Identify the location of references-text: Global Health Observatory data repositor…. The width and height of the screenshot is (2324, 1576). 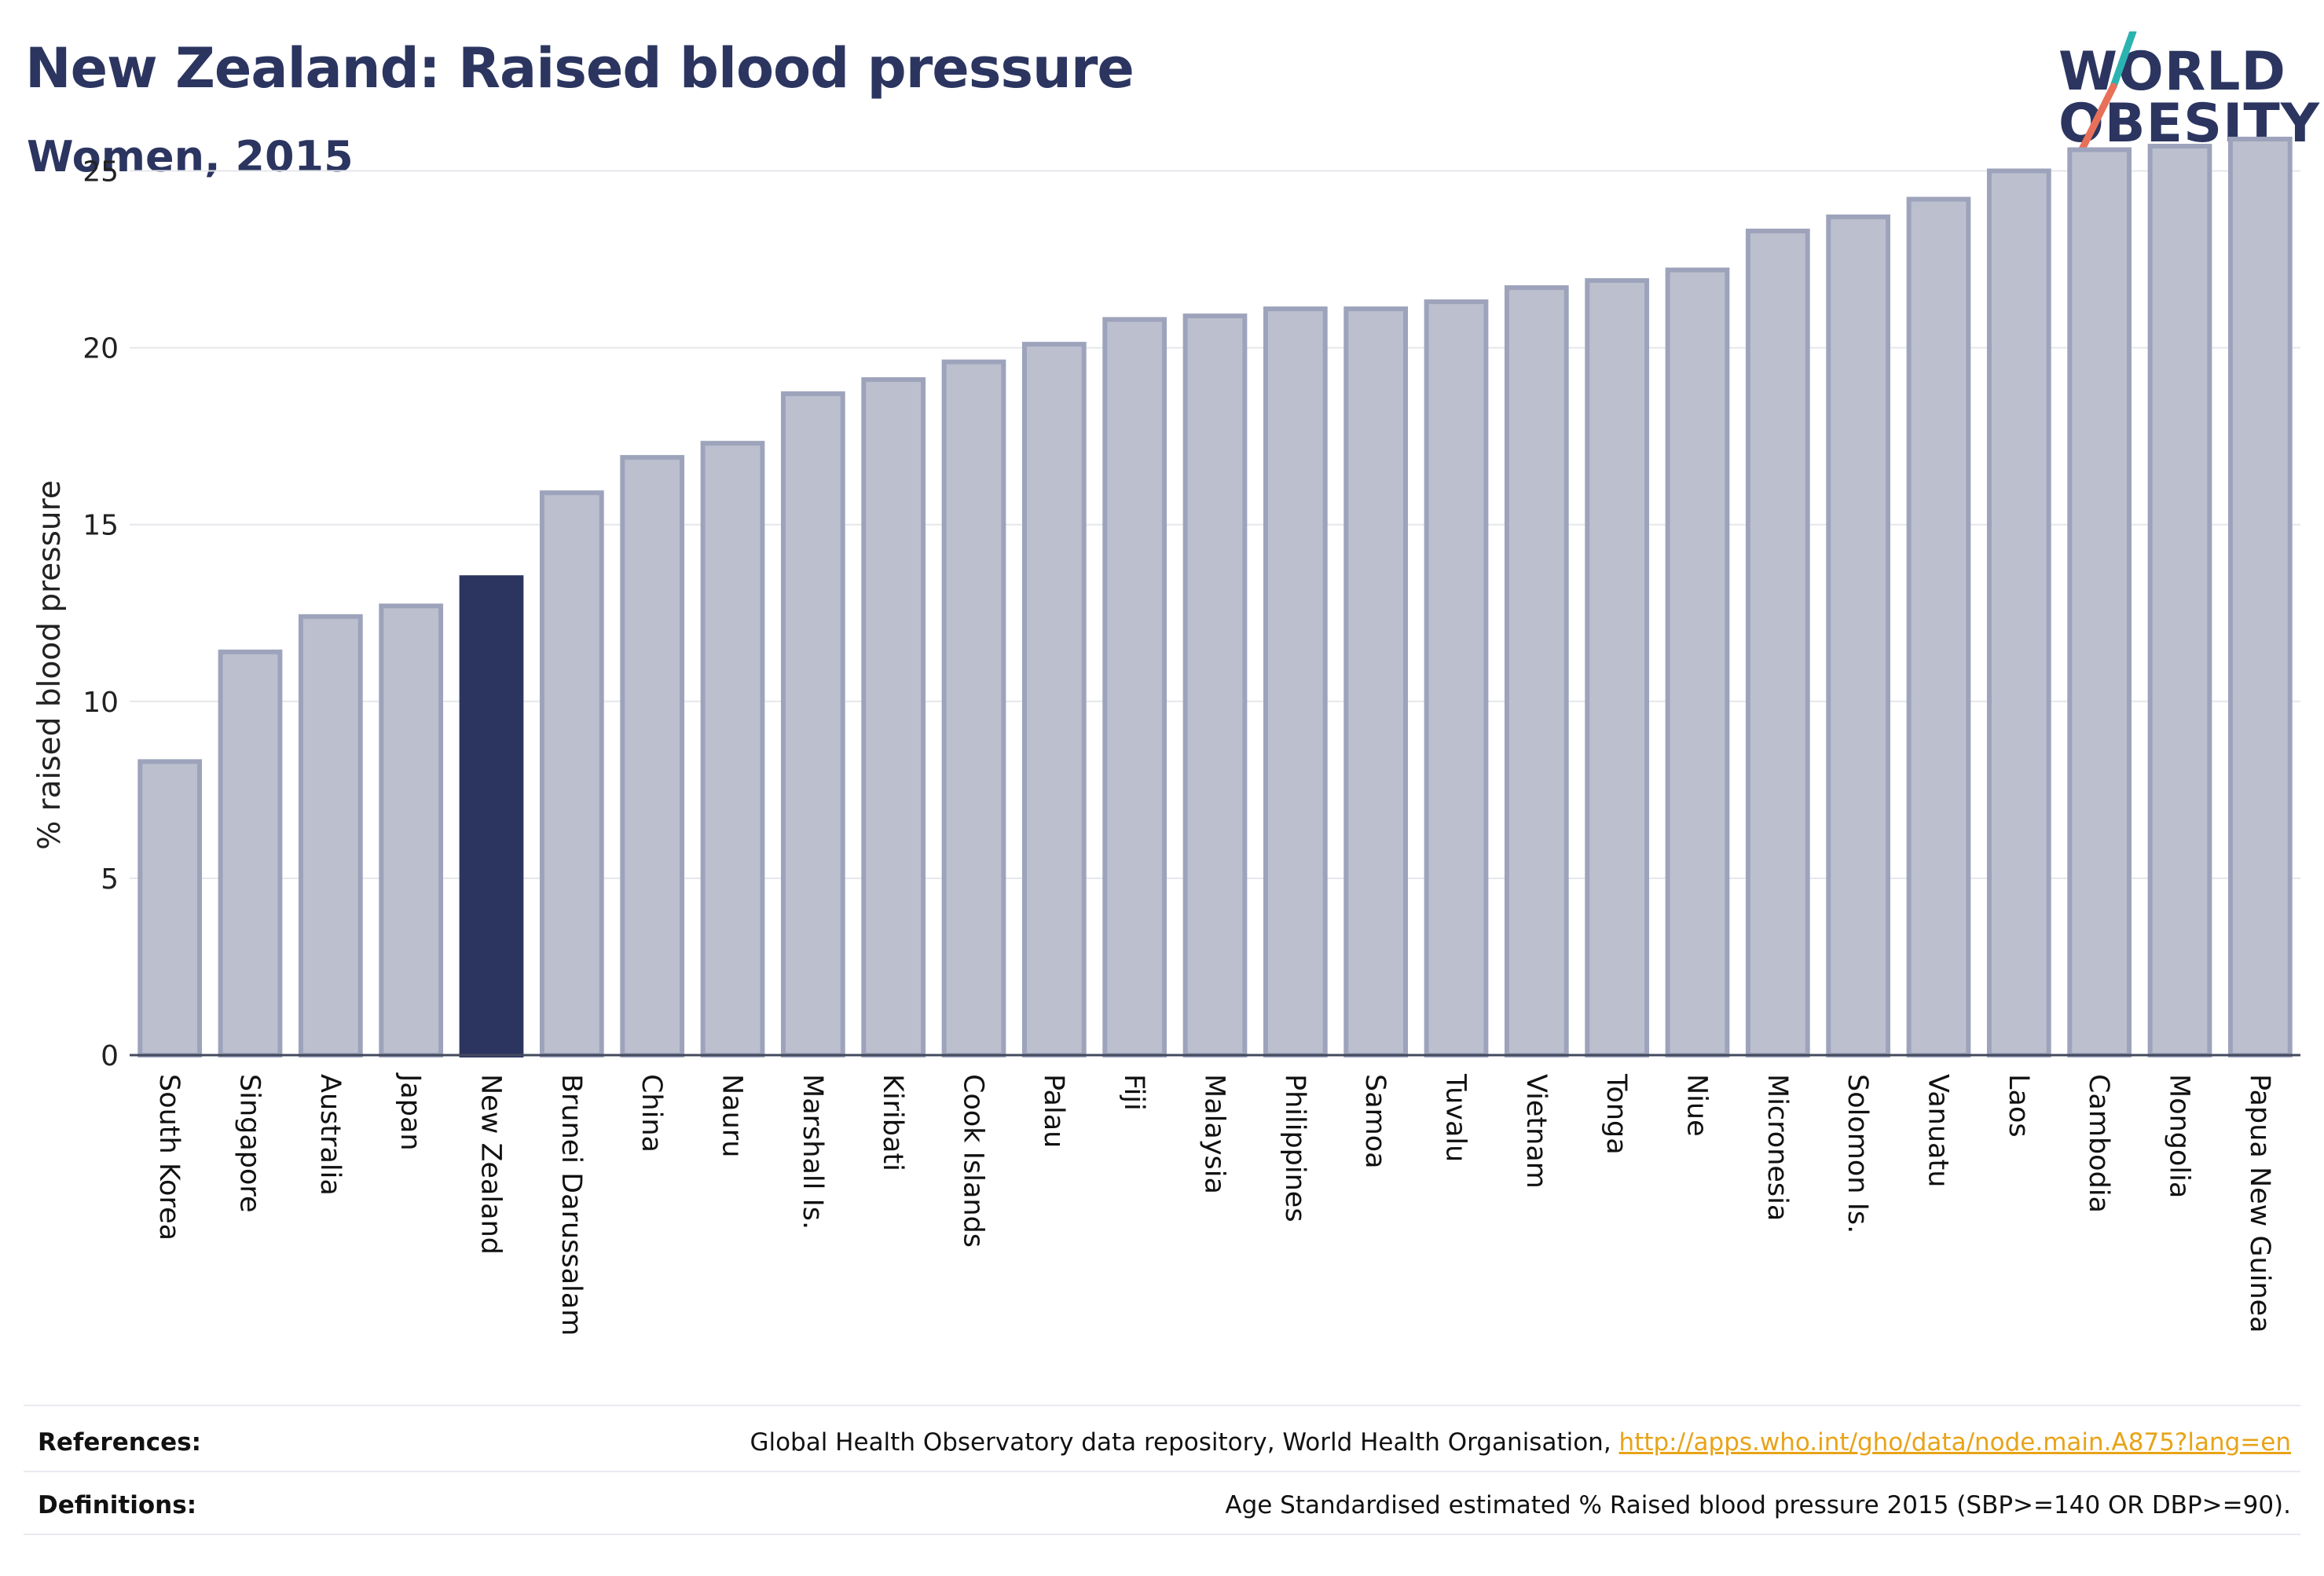
(1520, 1442).